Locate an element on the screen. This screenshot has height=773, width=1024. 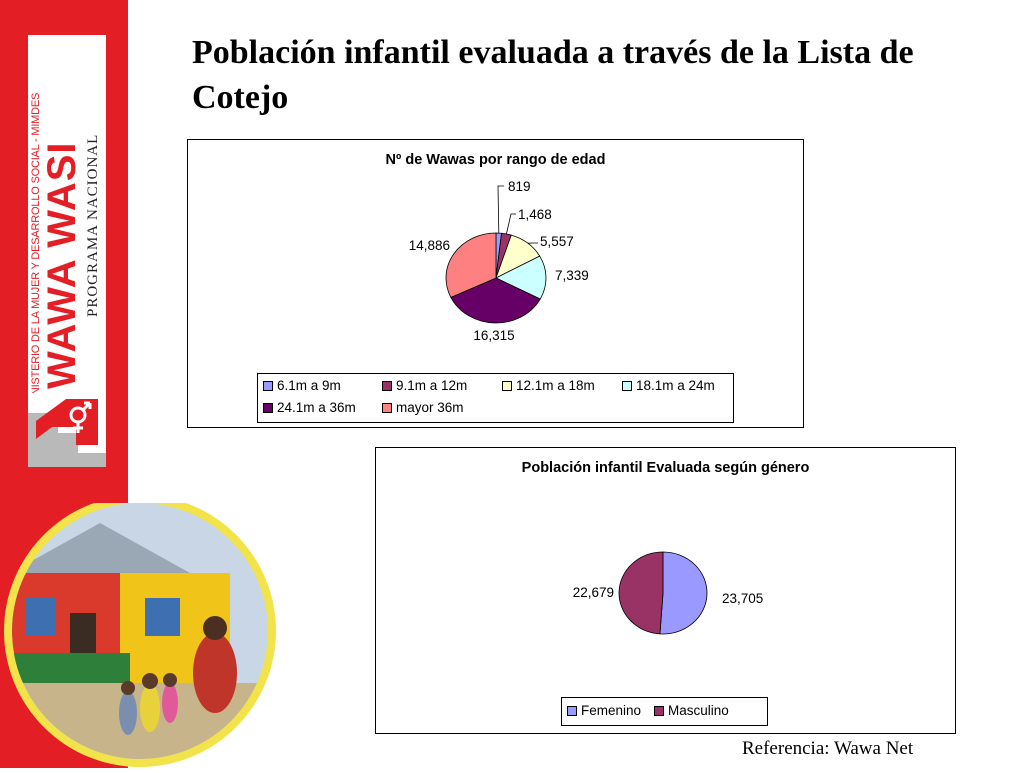
age-data-label: 819 is located at coordinates (519, 186).